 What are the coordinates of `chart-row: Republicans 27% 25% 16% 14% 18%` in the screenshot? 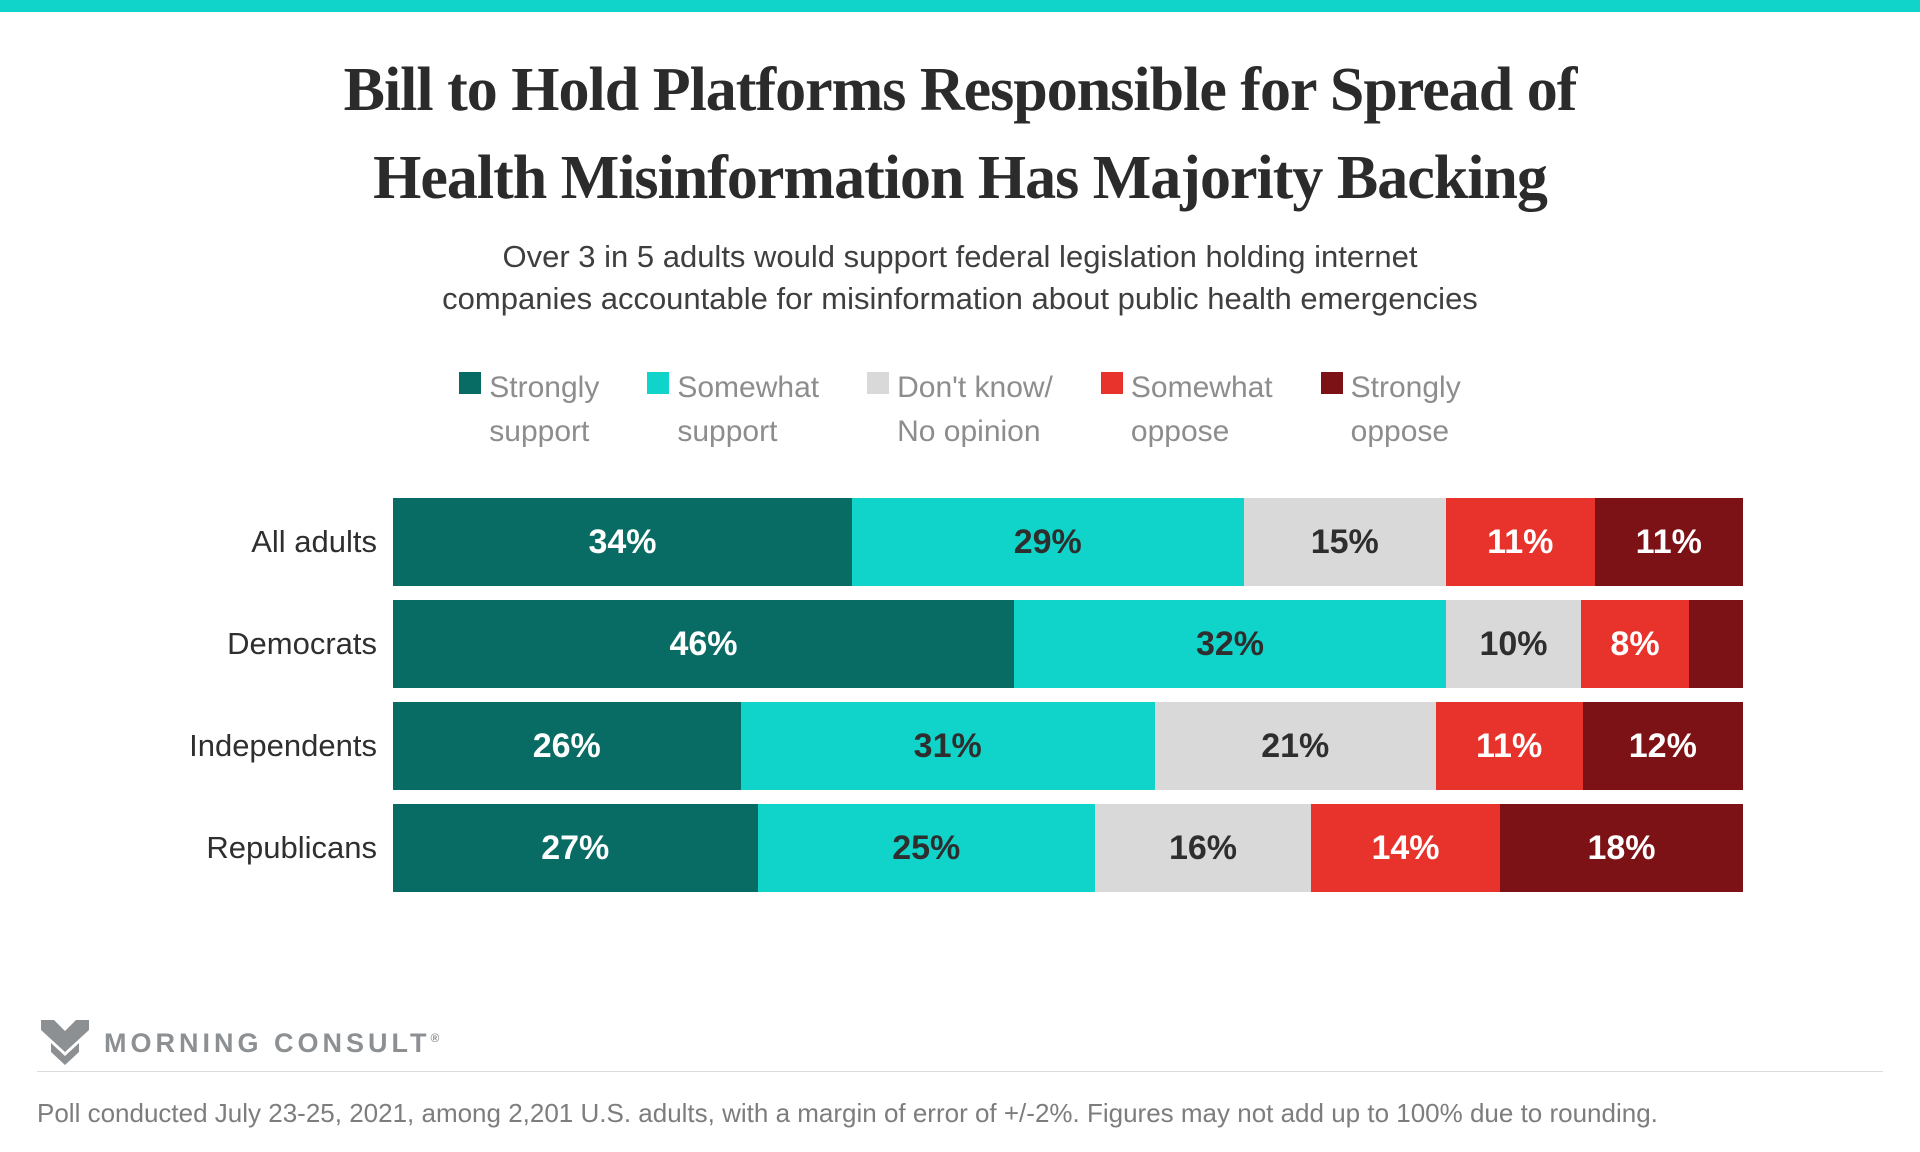 It's located at (960, 848).